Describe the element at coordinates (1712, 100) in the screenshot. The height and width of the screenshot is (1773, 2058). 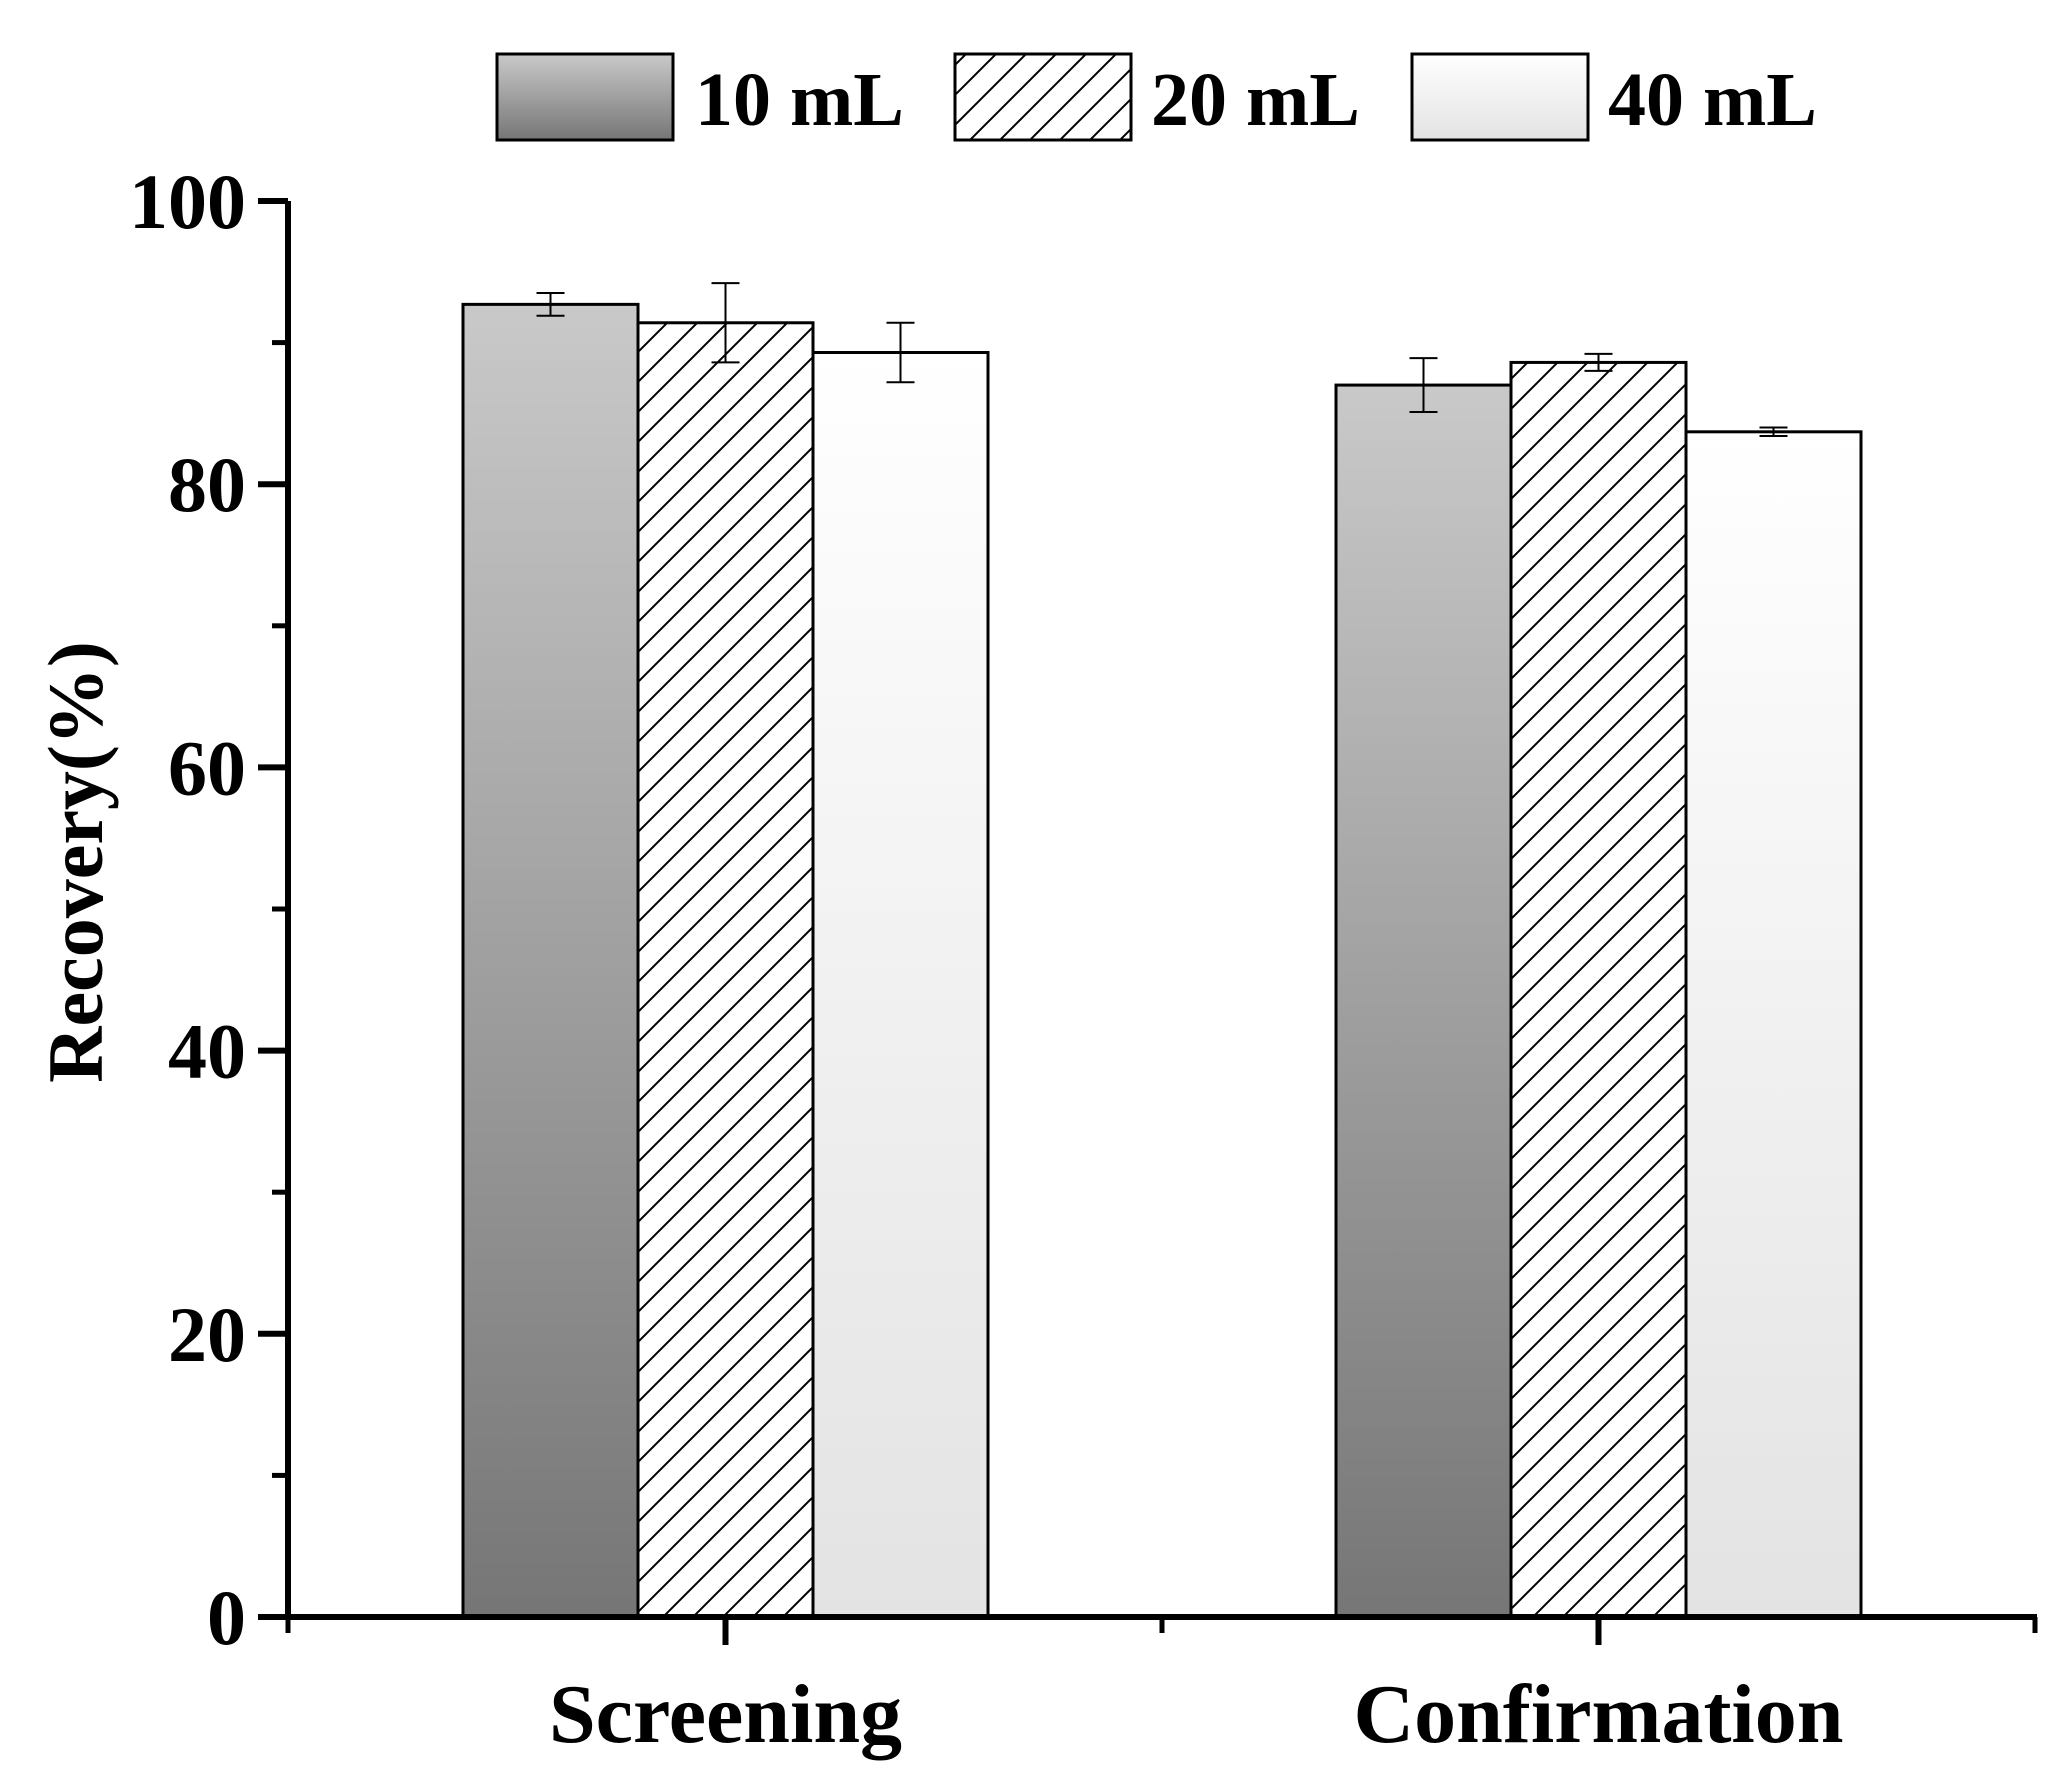
I see `legend-label-40ml: 40 mL` at that location.